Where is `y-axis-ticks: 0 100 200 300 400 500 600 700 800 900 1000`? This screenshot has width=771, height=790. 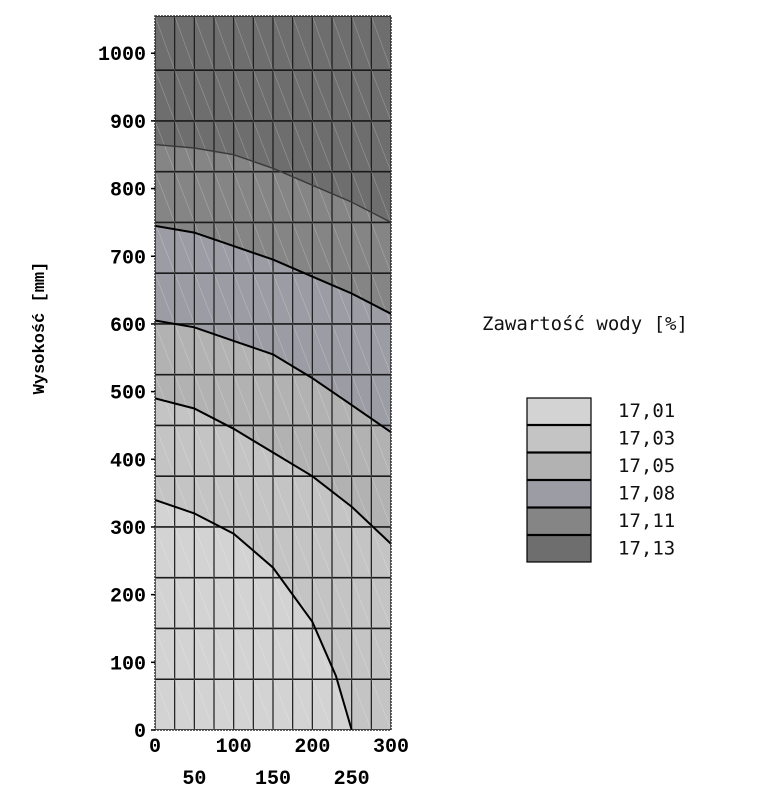 y-axis-ticks: 0 100 200 300 400 500 600 700 800 900 1000 is located at coordinates (126, 394).